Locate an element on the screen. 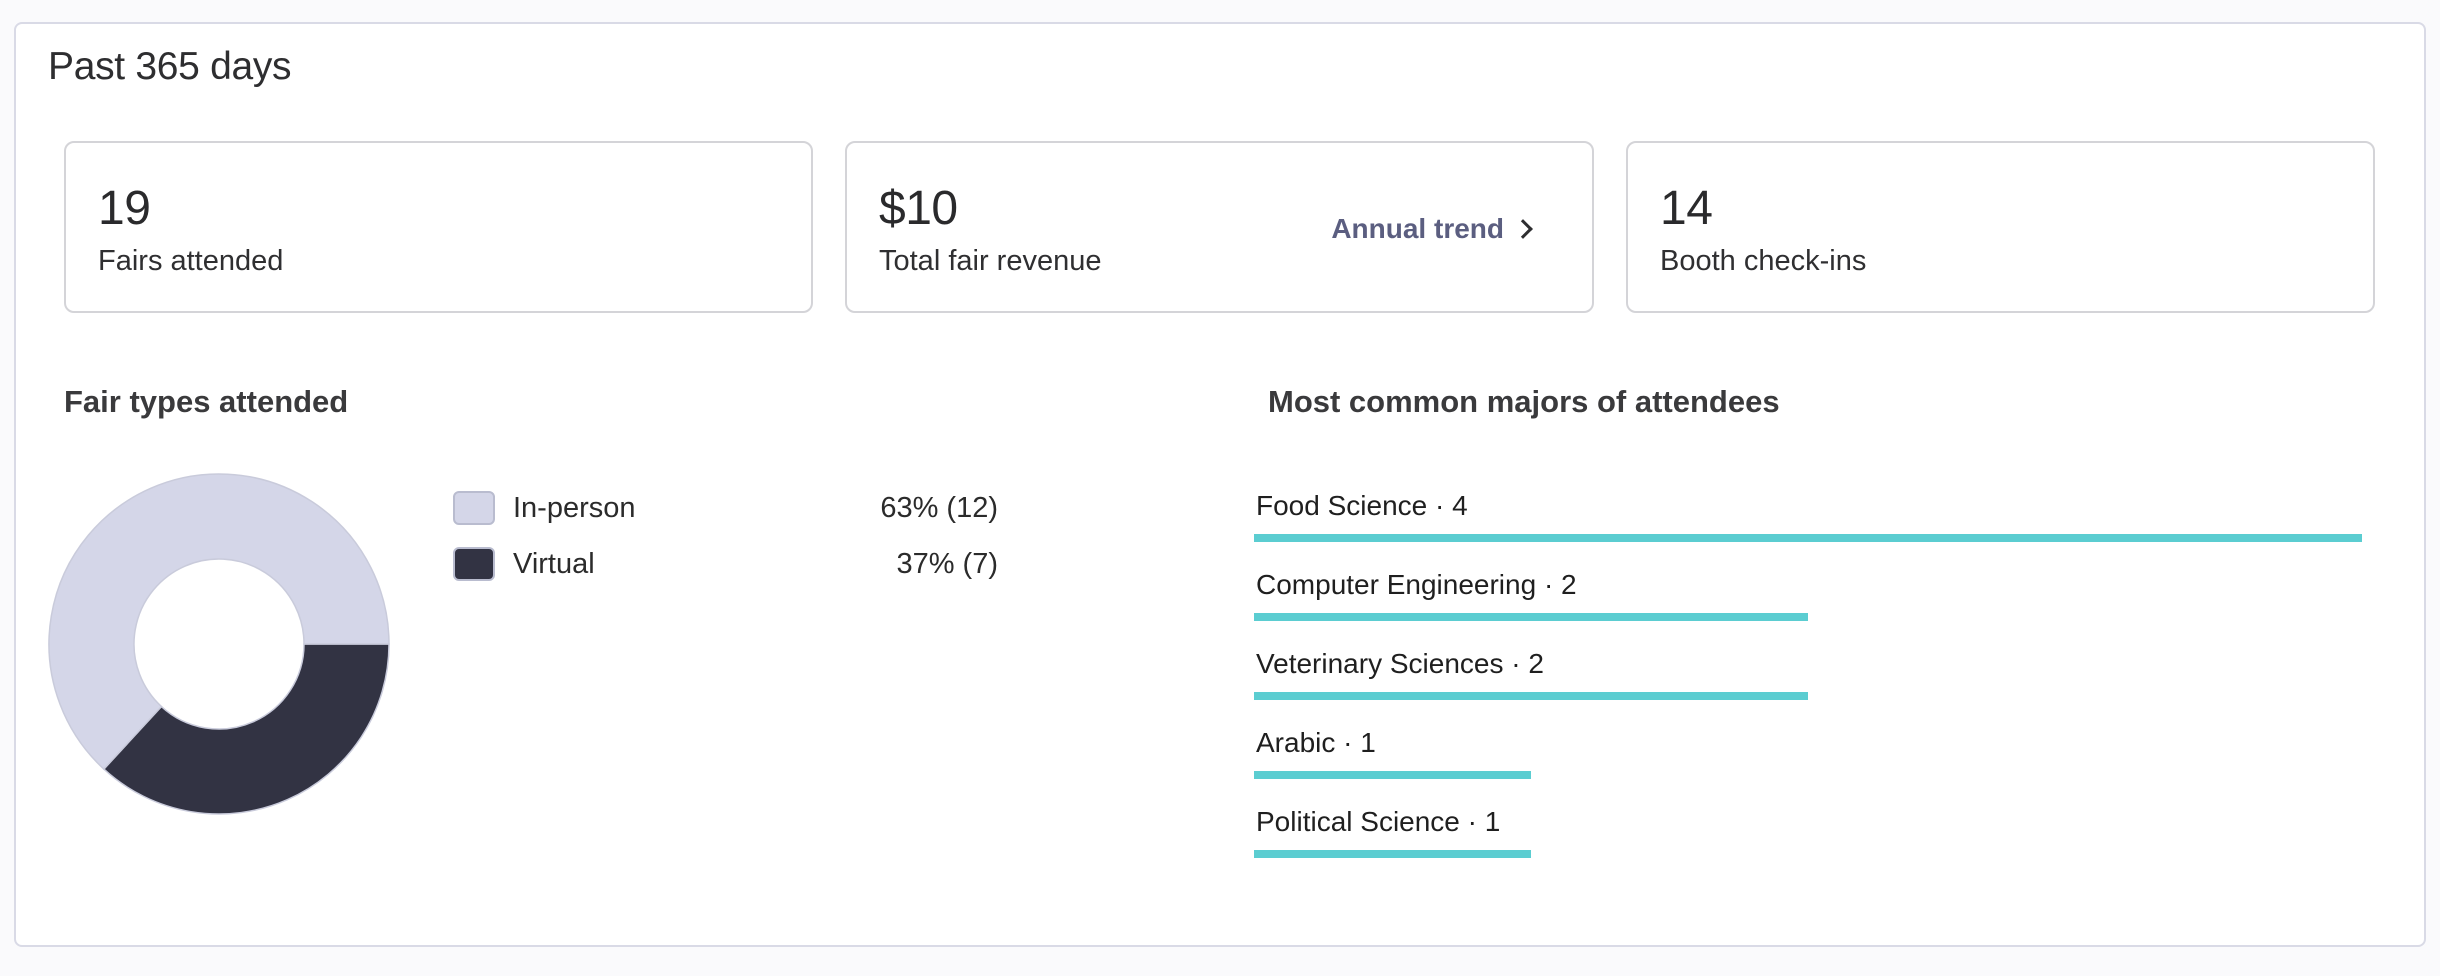 The image size is (2440, 976). legend-swatch-virtual is located at coordinates (474, 564).